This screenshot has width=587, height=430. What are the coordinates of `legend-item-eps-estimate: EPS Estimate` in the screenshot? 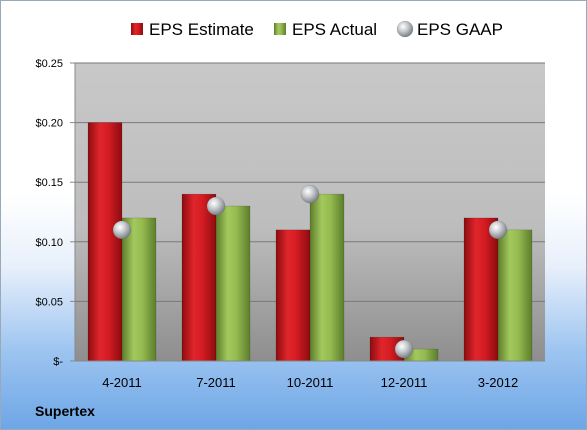 It's located at (192, 29).